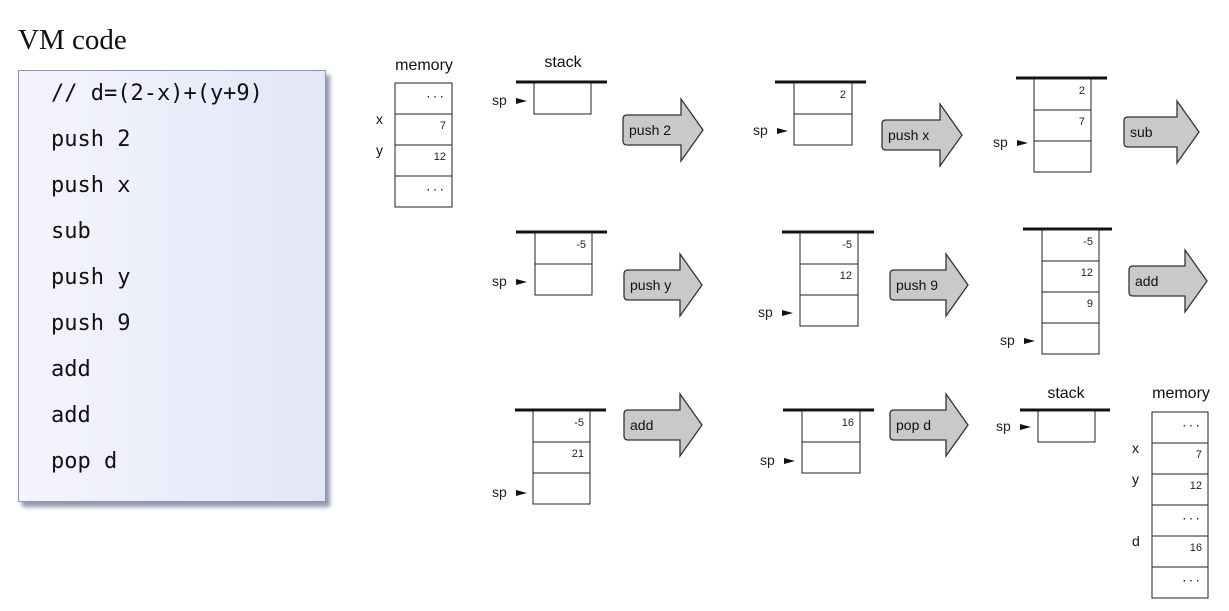 This screenshot has height=611, width=1229. I want to click on stack-value: 7, so click(1082, 122).